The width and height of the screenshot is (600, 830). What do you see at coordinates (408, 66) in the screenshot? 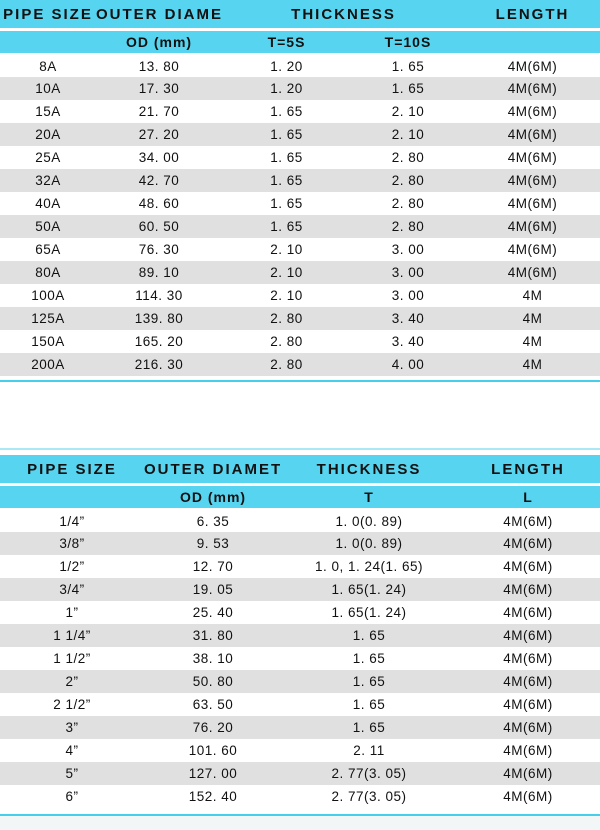
I see `thickness-10s-cell: 1. 65` at bounding box center [408, 66].